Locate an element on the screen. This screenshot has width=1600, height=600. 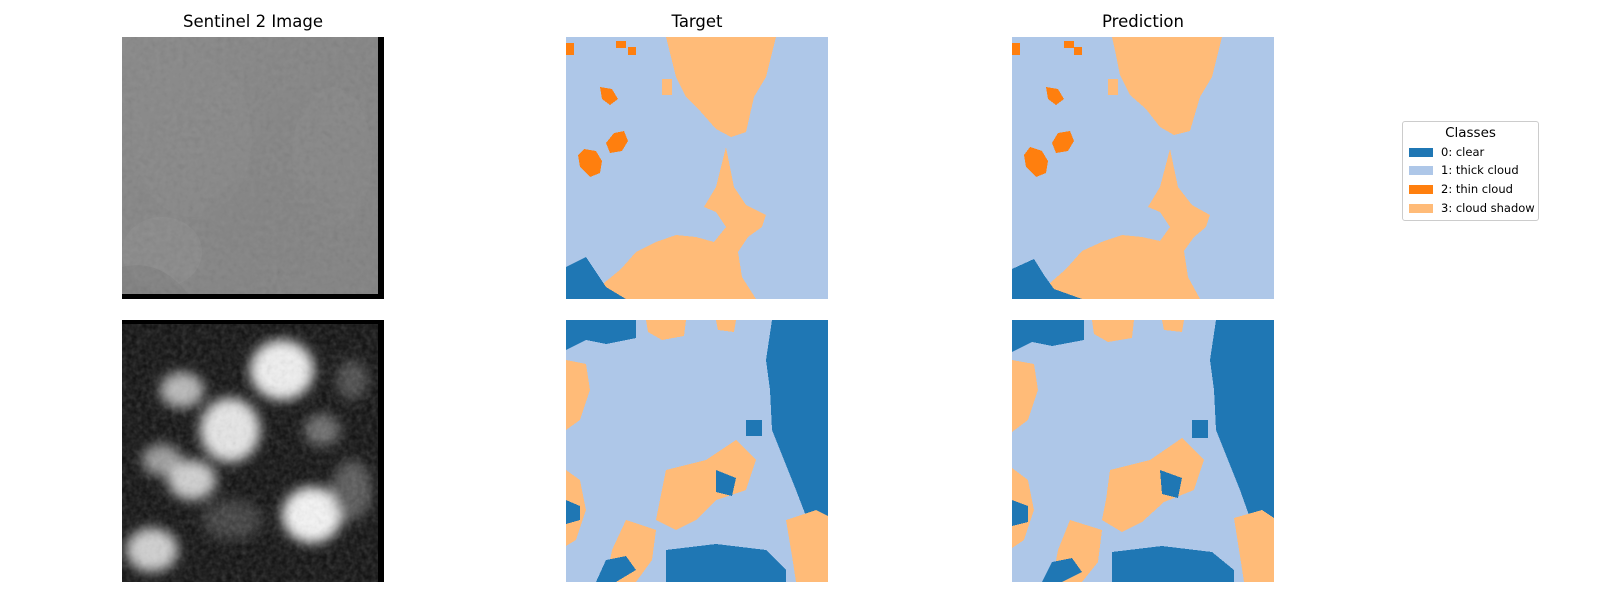
legend-item-clear: 0: clear is located at coordinates (1446, 152).